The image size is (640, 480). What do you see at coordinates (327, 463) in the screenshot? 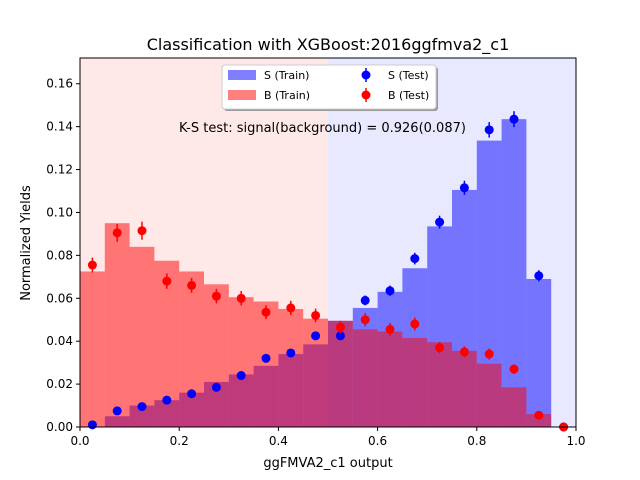
I see `x-axis-label: ggFMVA2_c1 output` at bounding box center [327, 463].